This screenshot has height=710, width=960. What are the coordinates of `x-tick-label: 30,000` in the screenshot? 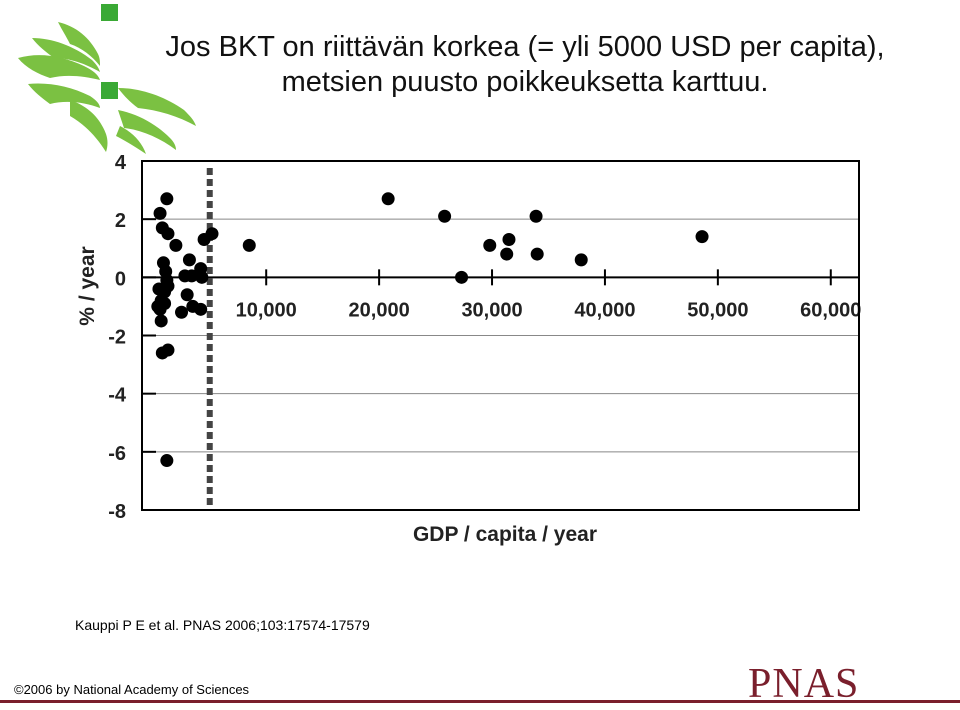 It's located at (491, 310).